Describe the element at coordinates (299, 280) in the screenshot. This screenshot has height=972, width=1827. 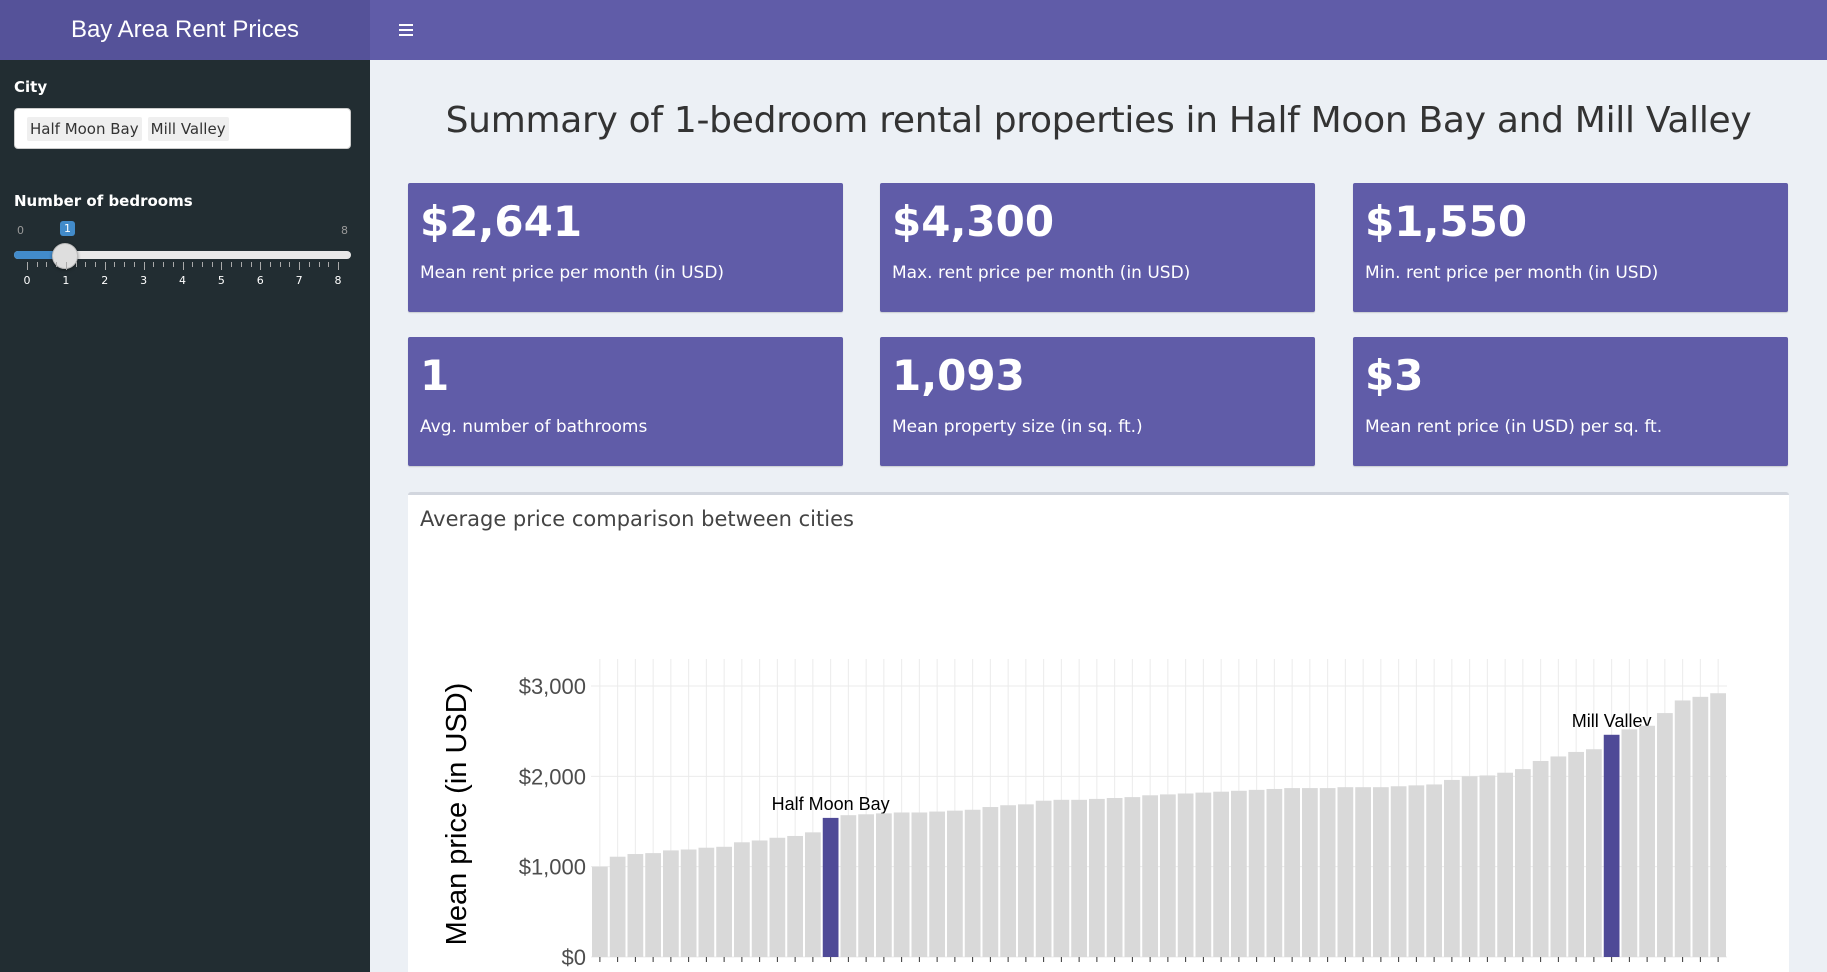
I see `slider-tick-label: 7` at that location.